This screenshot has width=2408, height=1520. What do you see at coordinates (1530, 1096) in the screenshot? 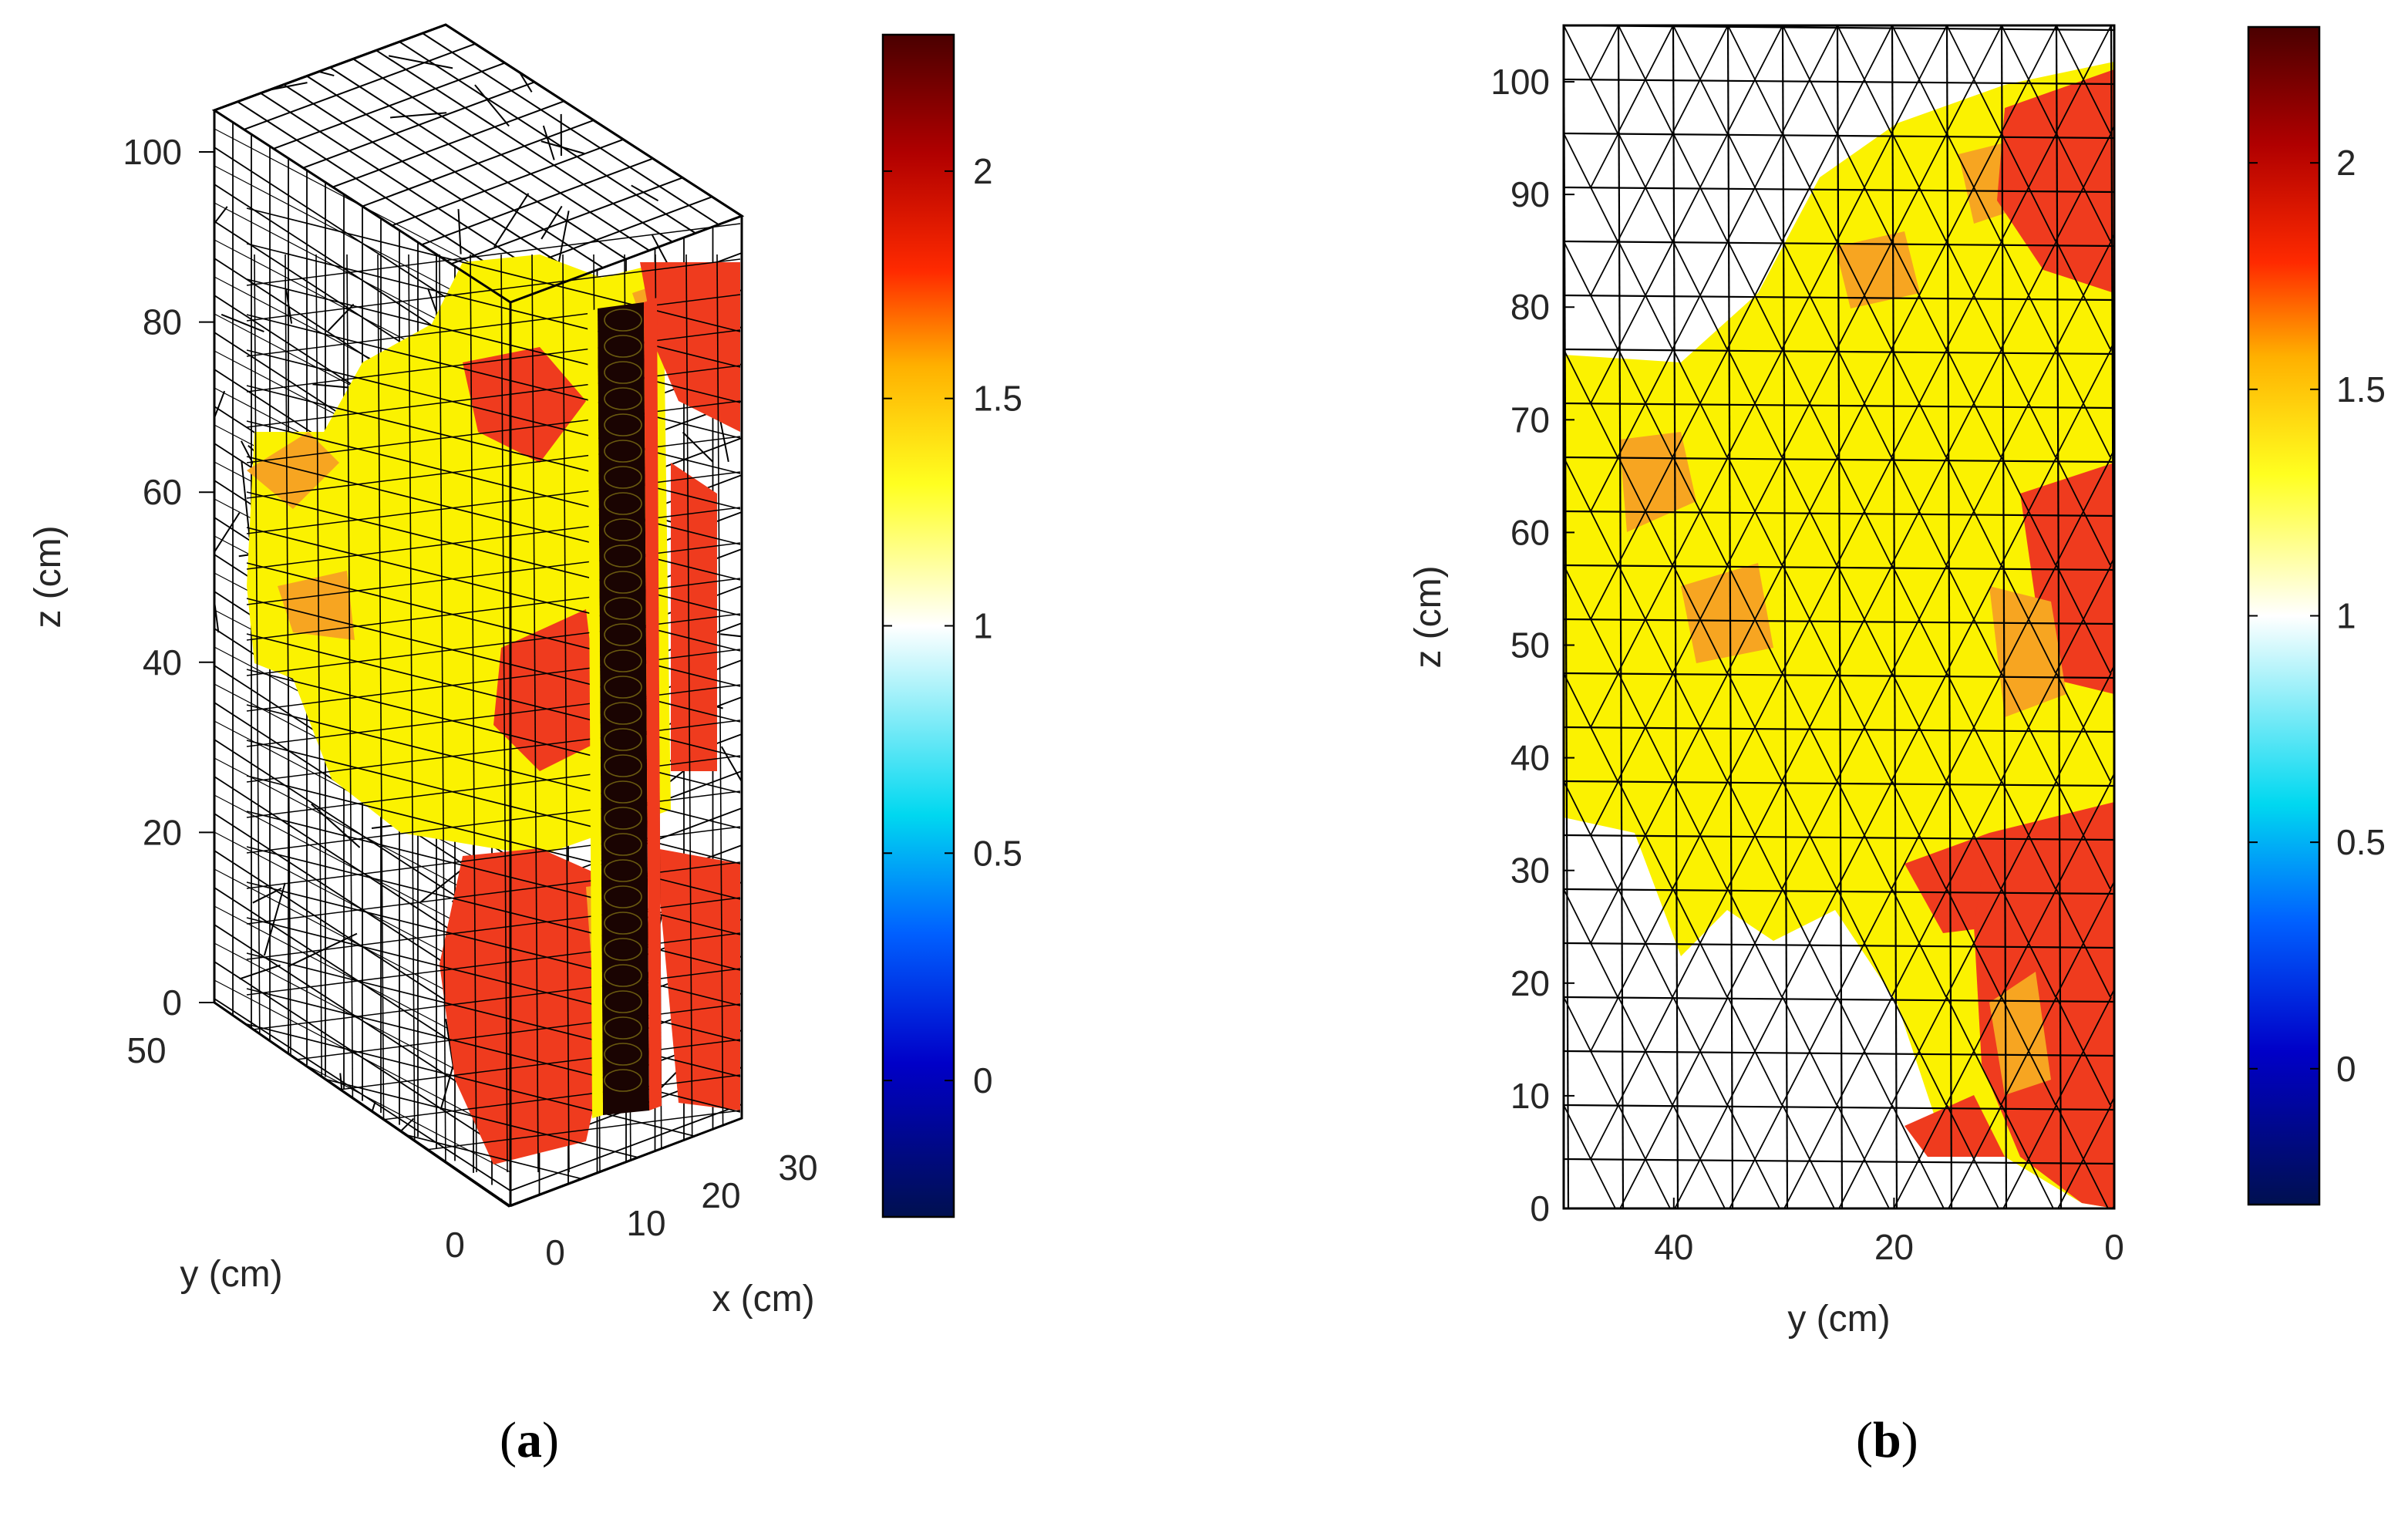
I see `z-tick-label: 10` at bounding box center [1530, 1096].